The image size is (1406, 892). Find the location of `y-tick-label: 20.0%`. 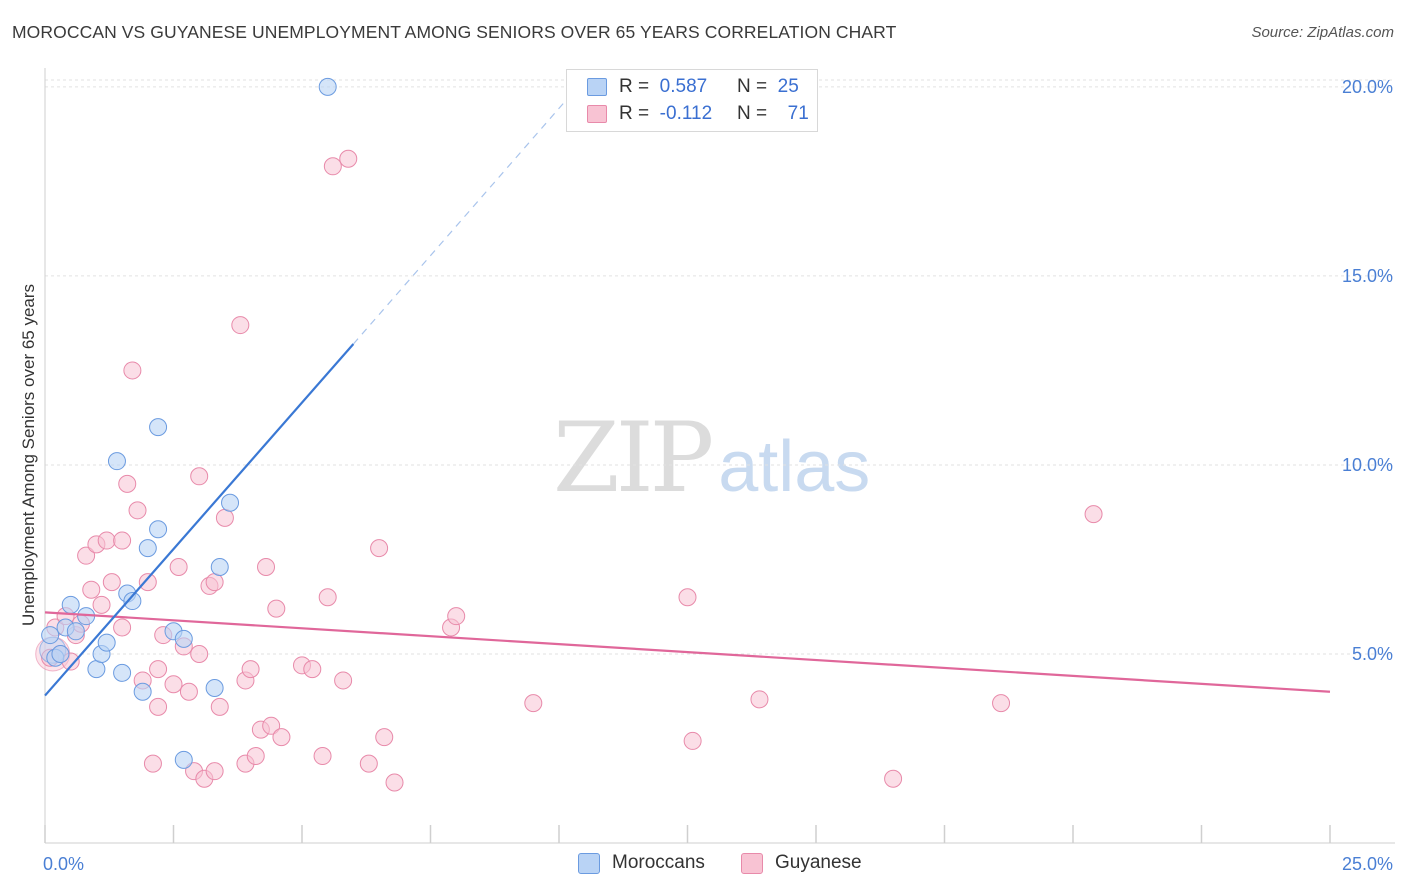

y-tick-label: 20.0% is located at coordinates (1367, 87).